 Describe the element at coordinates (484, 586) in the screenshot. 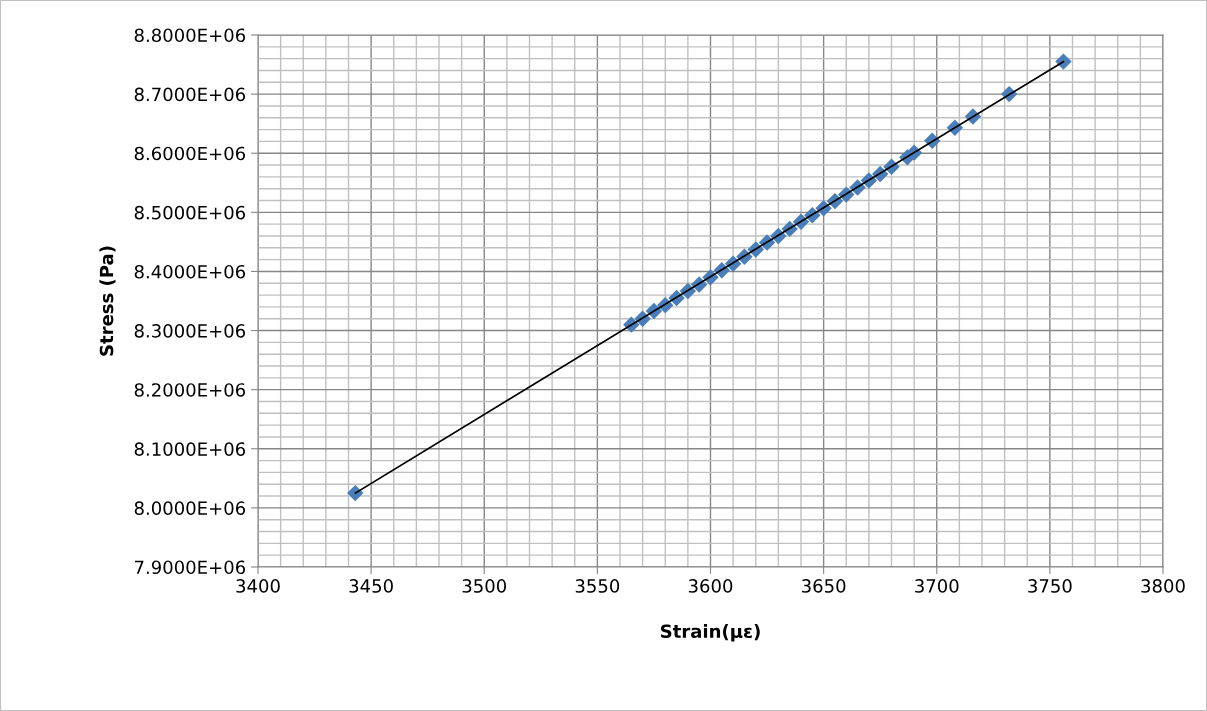

I see `x-tick-label: 3500` at that location.